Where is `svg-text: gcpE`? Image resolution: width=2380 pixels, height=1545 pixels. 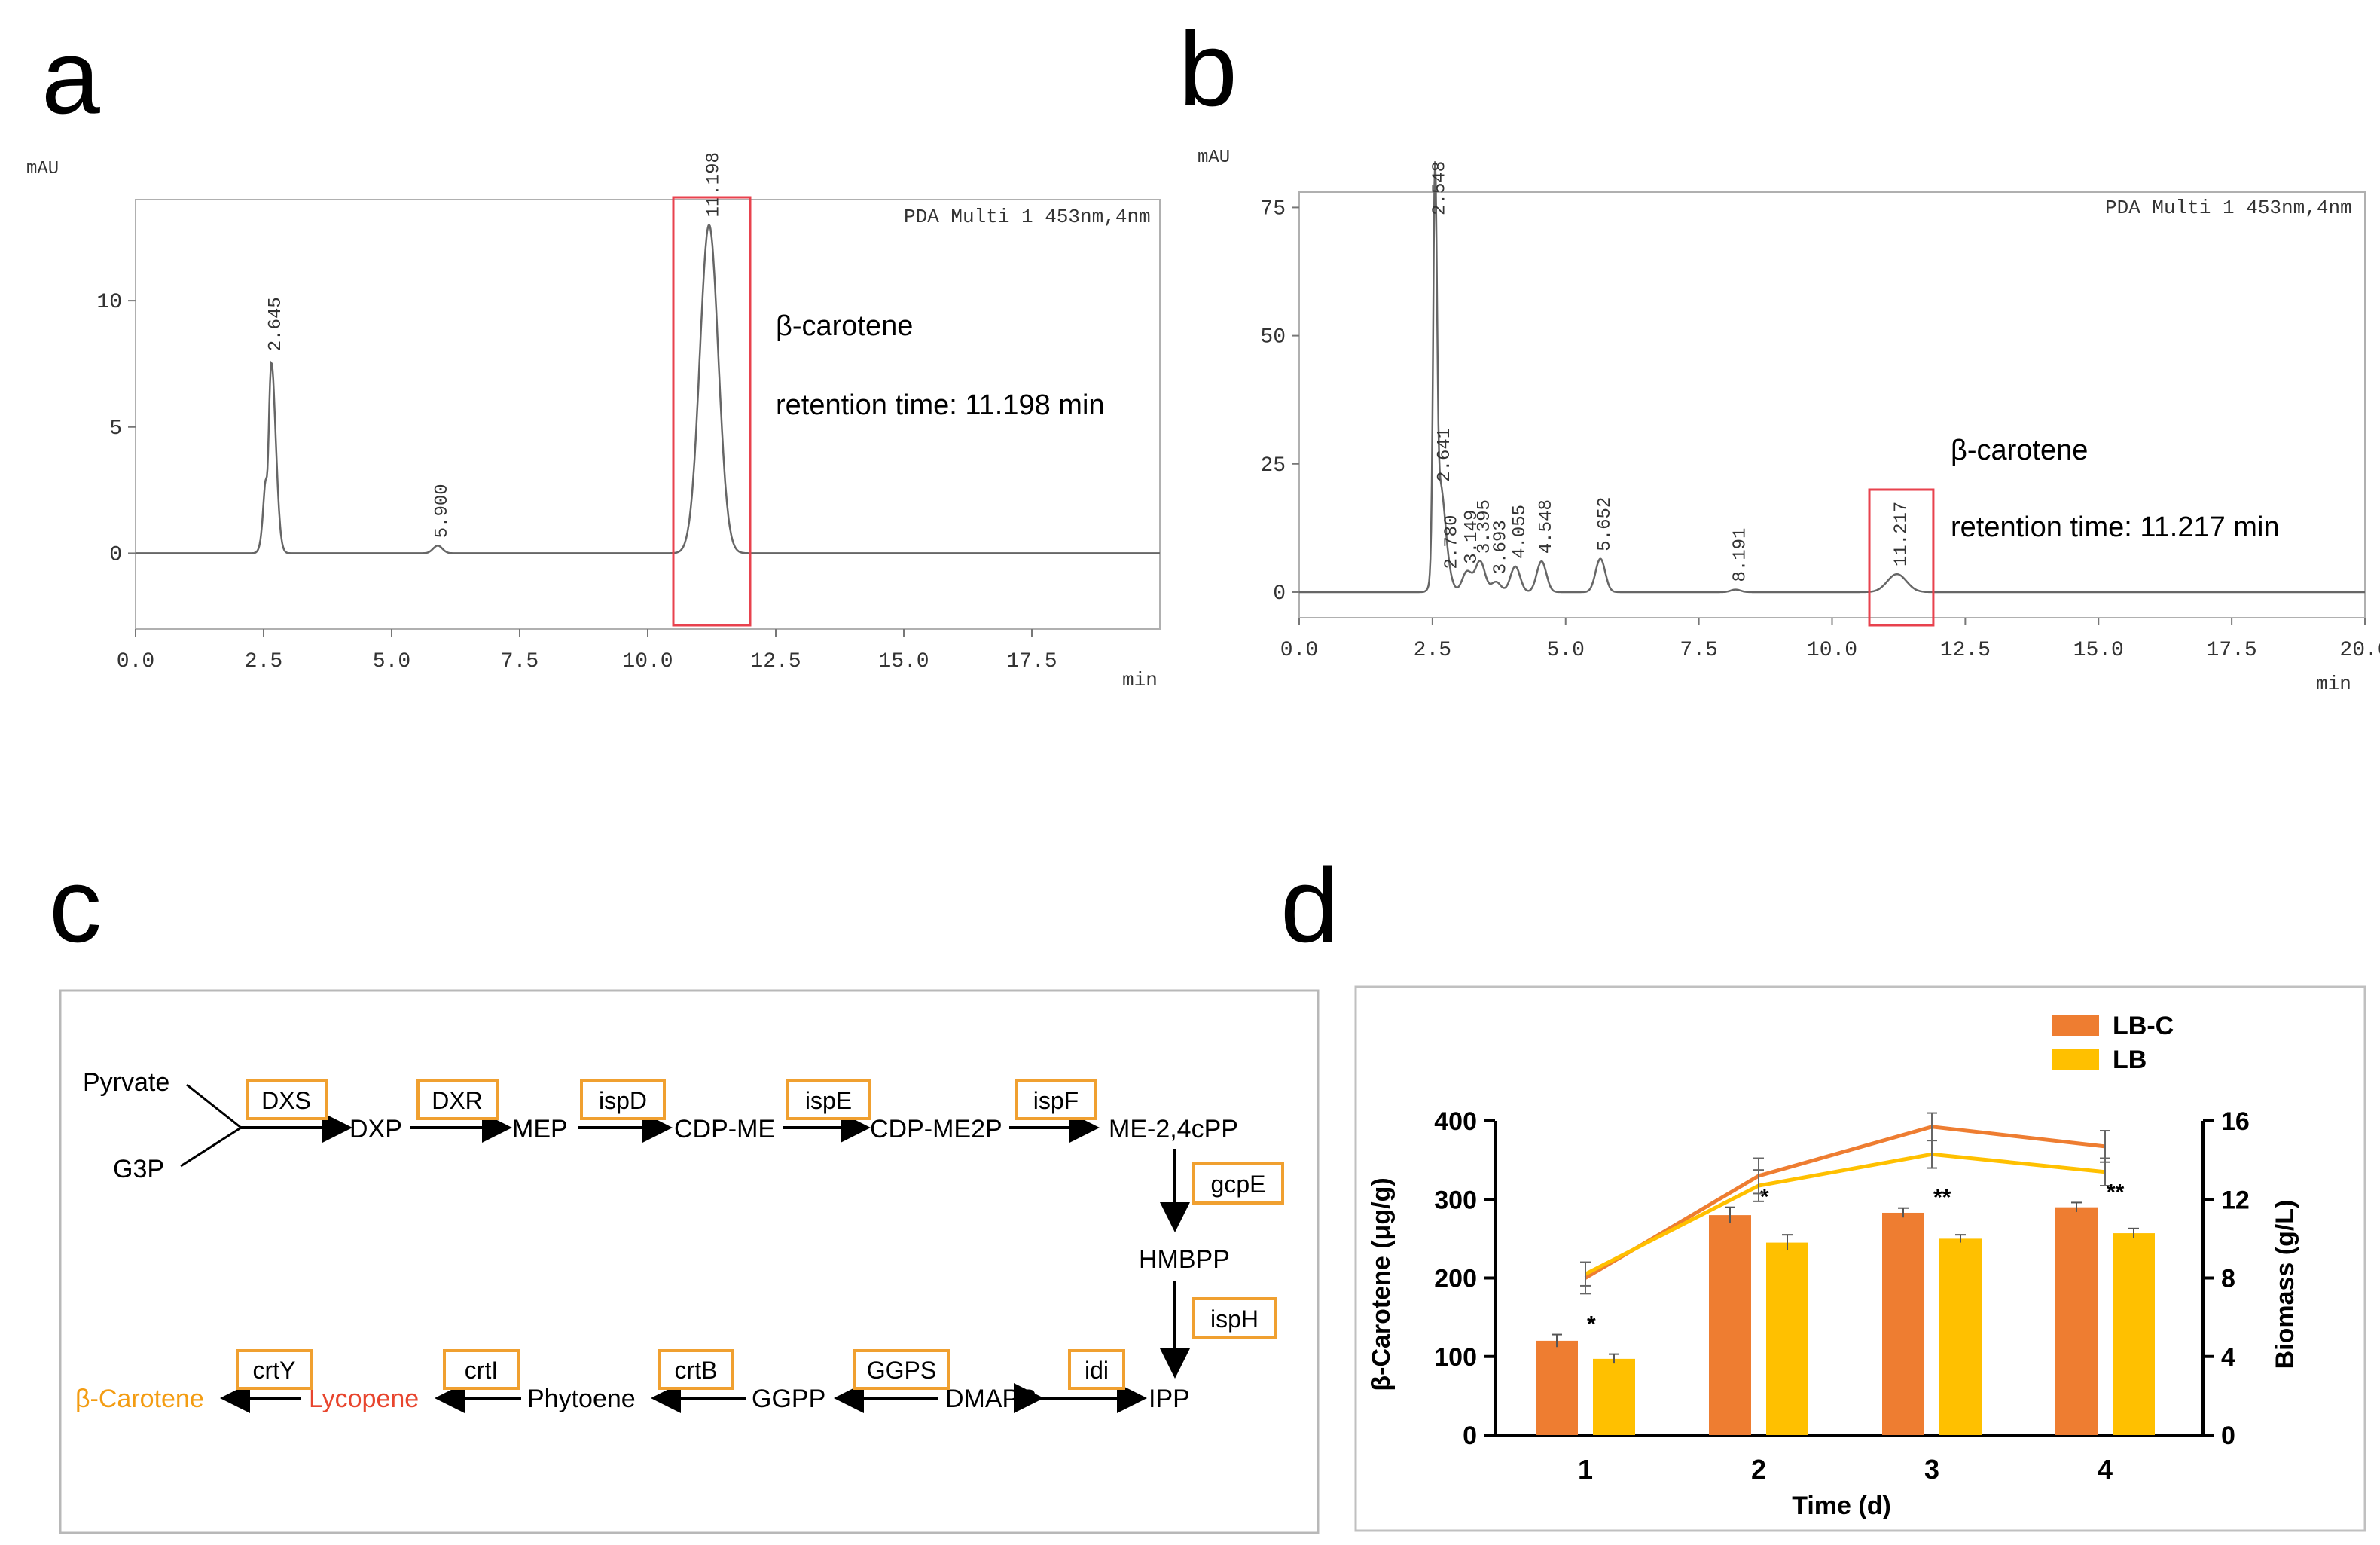 svg-text: gcpE is located at coordinates (1238, 1184).